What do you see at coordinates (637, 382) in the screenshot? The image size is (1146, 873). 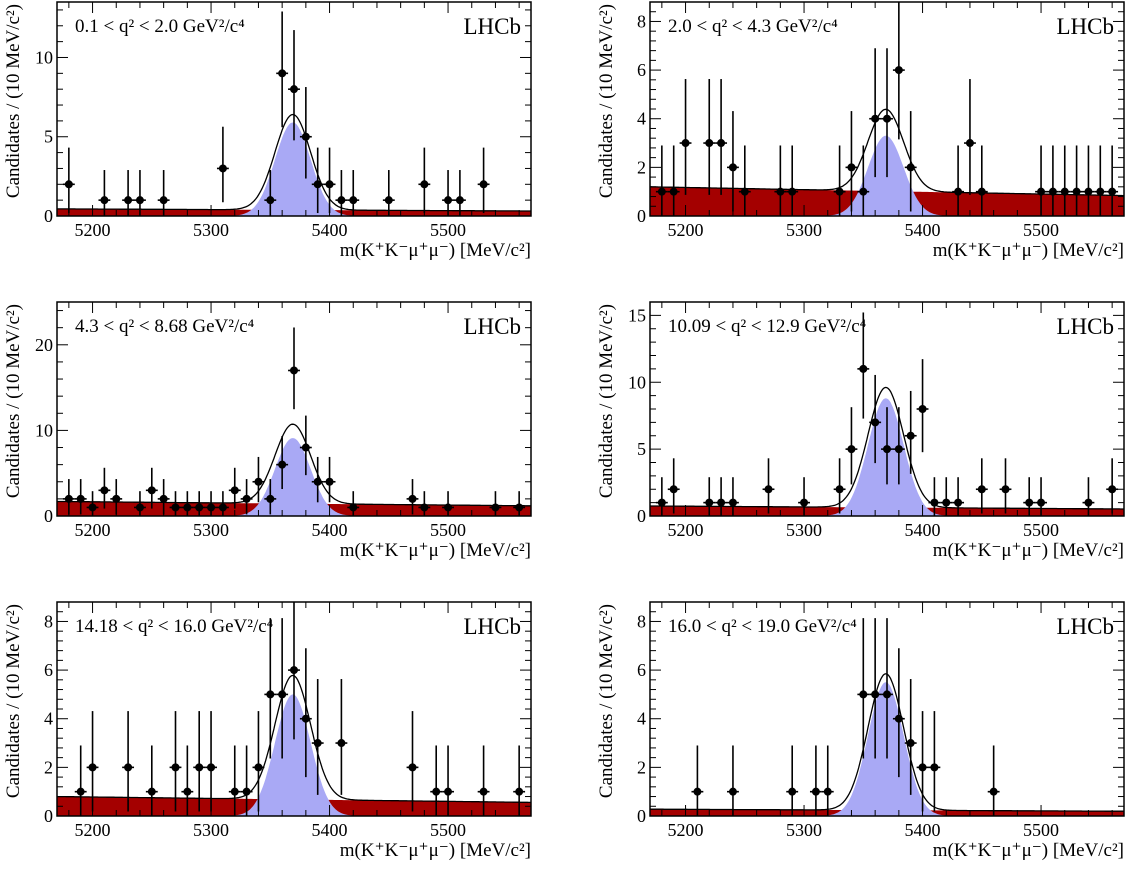 I see `y-tick-label: 10` at bounding box center [637, 382].